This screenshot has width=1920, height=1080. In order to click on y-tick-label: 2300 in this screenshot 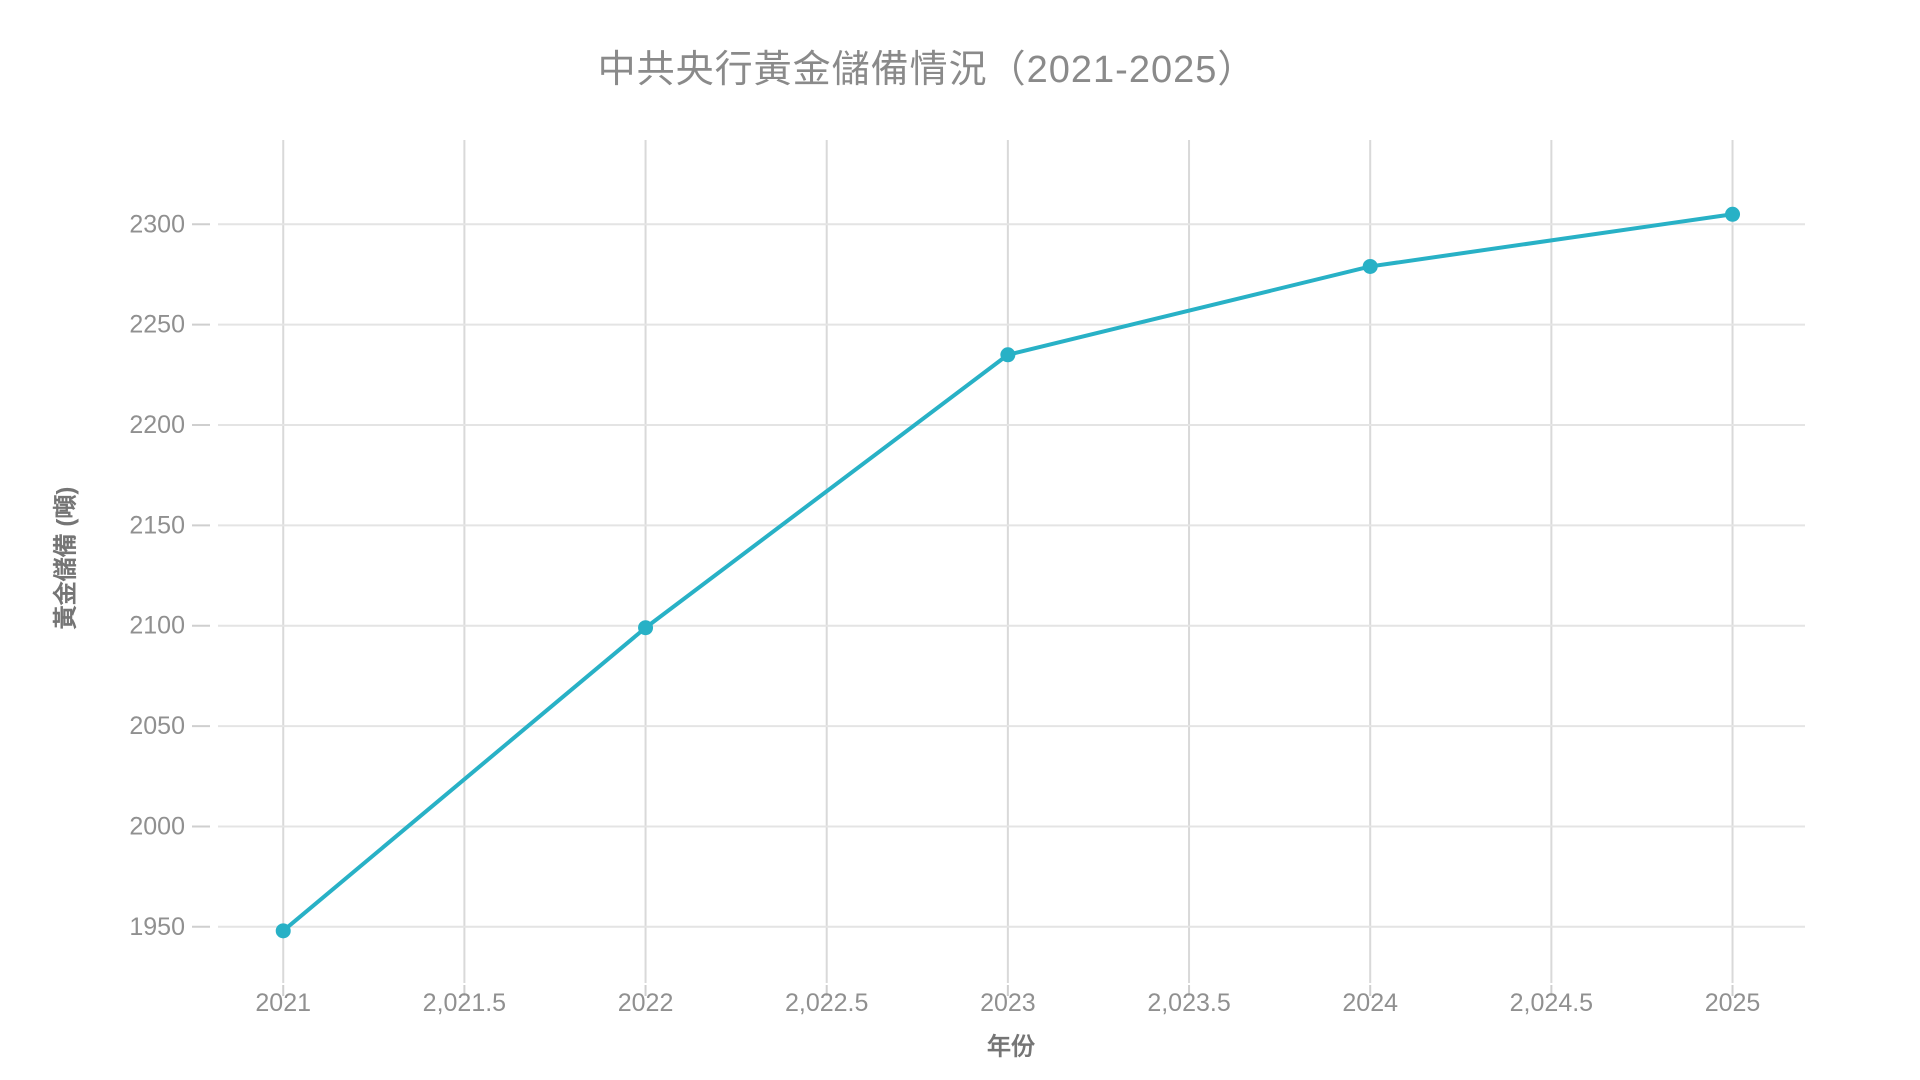, I will do `click(157, 224)`.